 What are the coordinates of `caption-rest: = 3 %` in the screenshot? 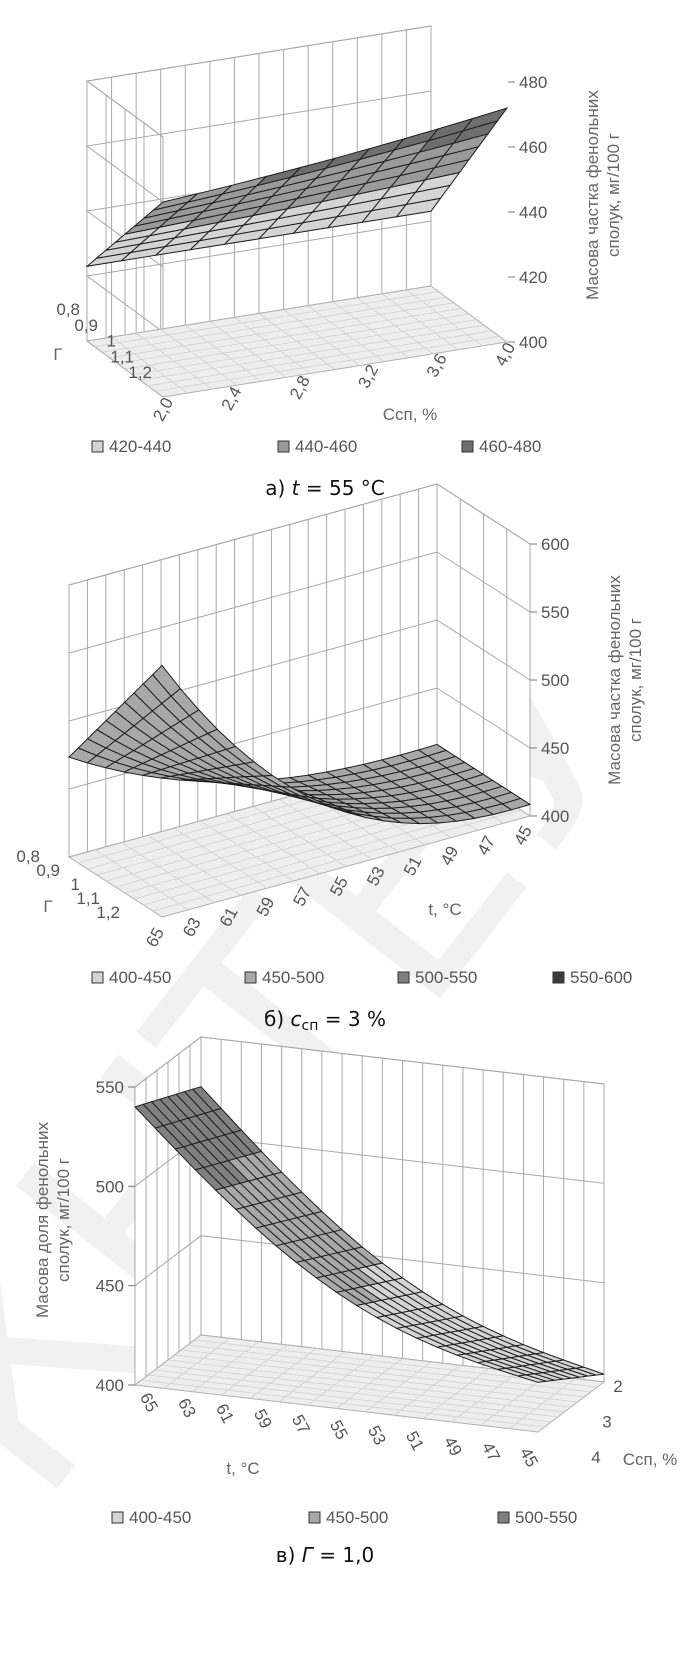 It's located at (352, 1019).